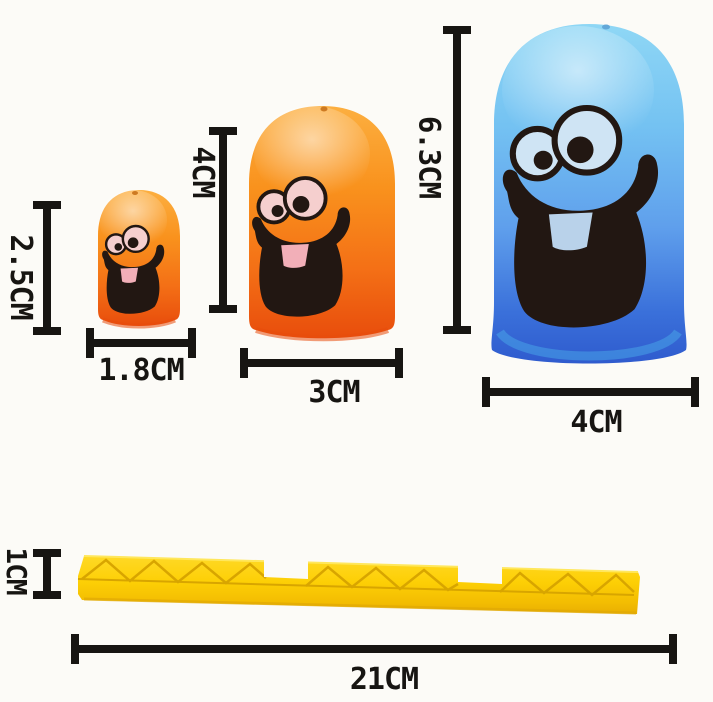 This screenshot has width=713, height=702. I want to click on track-bottom-shadow, so click(360, 606).